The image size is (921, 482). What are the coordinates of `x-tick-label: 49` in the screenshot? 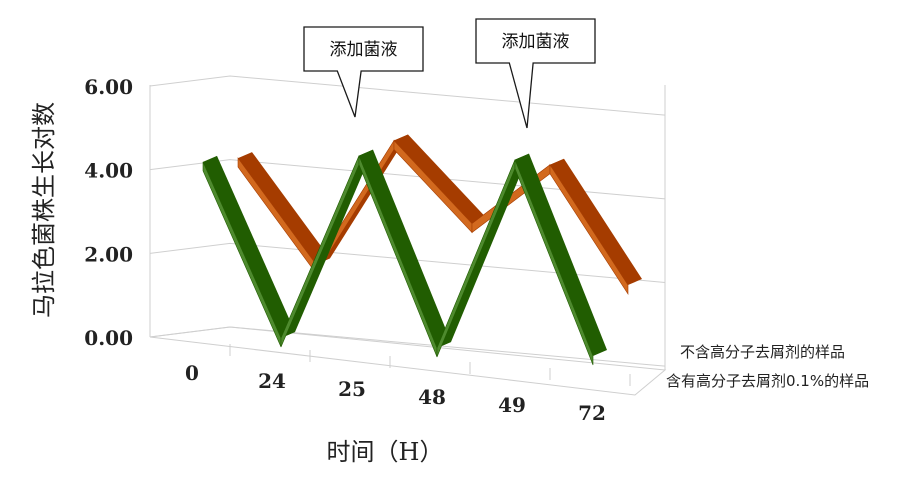 It's located at (512, 405).